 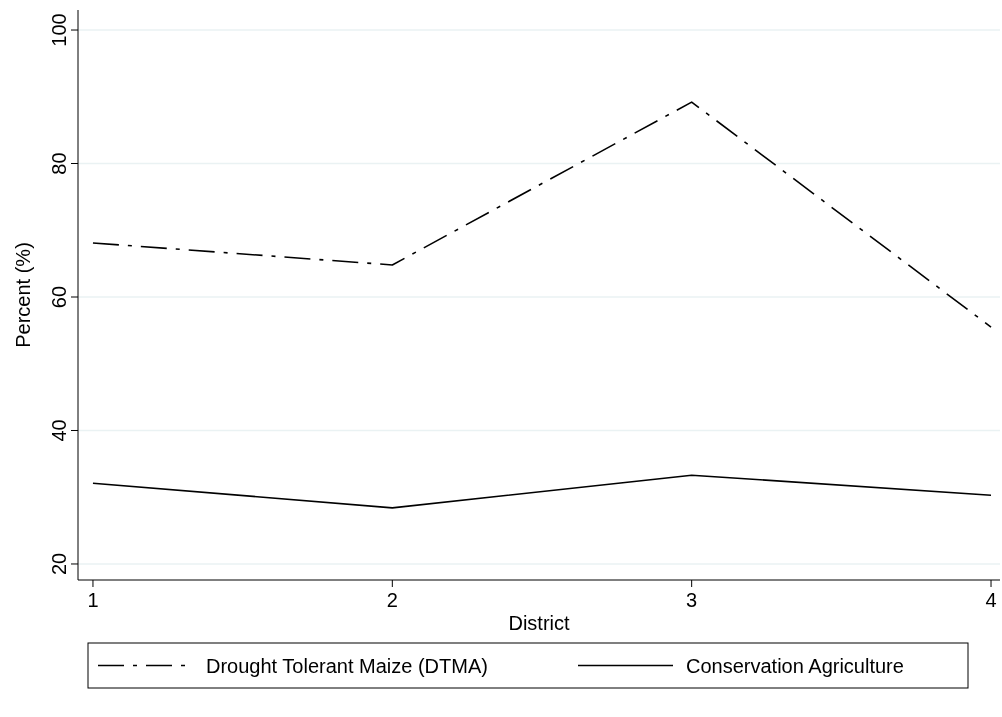 What do you see at coordinates (392, 600) in the screenshot?
I see `x-tick-label: 2` at bounding box center [392, 600].